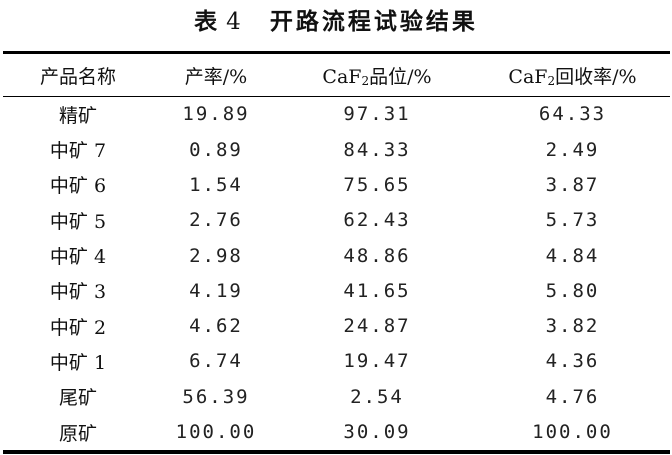 The width and height of the screenshot is (672, 455). I want to click on caf2-grade-cell: 30.09, so click(377, 432).